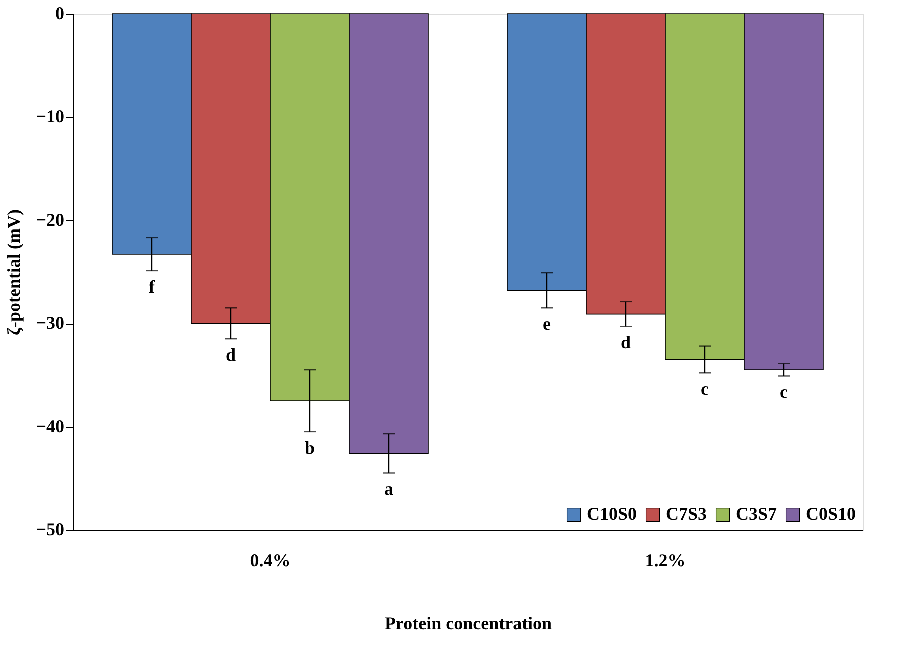 This screenshot has height=646, width=919. What do you see at coordinates (310, 448) in the screenshot?
I see `data-label: b` at bounding box center [310, 448].